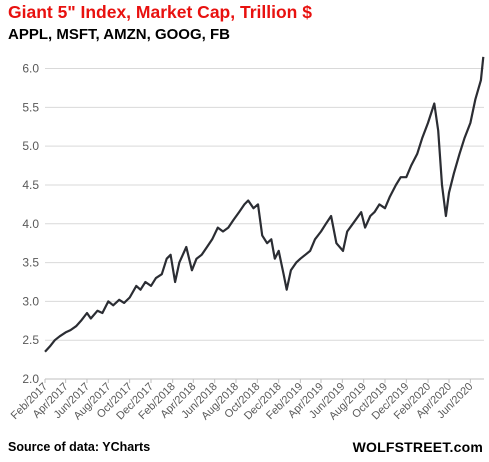 This screenshot has width=489, height=462. Describe the element at coordinates (119, 34) in the screenshot. I see `chart-subtitle: APPL, MSFT, AMZN, GOOG, FB` at that location.